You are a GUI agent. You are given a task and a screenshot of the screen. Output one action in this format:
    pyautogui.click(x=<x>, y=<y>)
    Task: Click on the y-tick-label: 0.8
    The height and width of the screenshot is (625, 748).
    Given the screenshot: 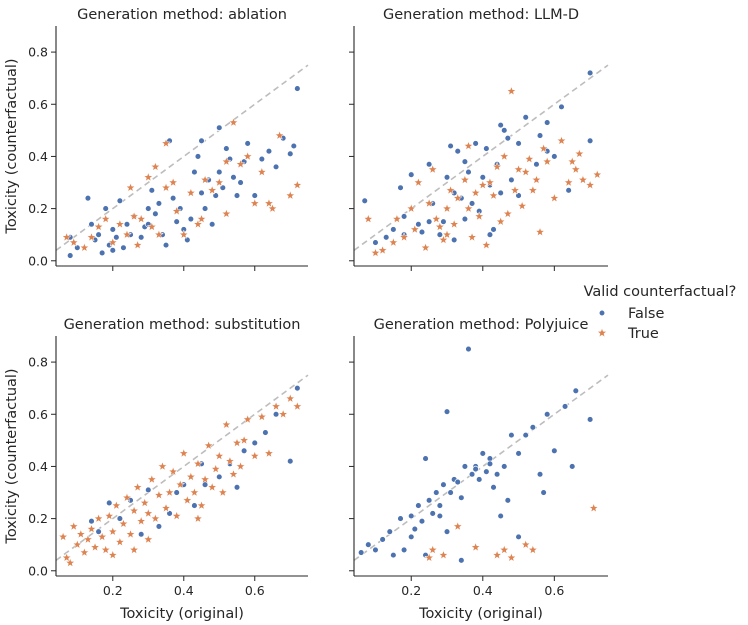 What is the action you would take?
    pyautogui.click(x=38, y=362)
    